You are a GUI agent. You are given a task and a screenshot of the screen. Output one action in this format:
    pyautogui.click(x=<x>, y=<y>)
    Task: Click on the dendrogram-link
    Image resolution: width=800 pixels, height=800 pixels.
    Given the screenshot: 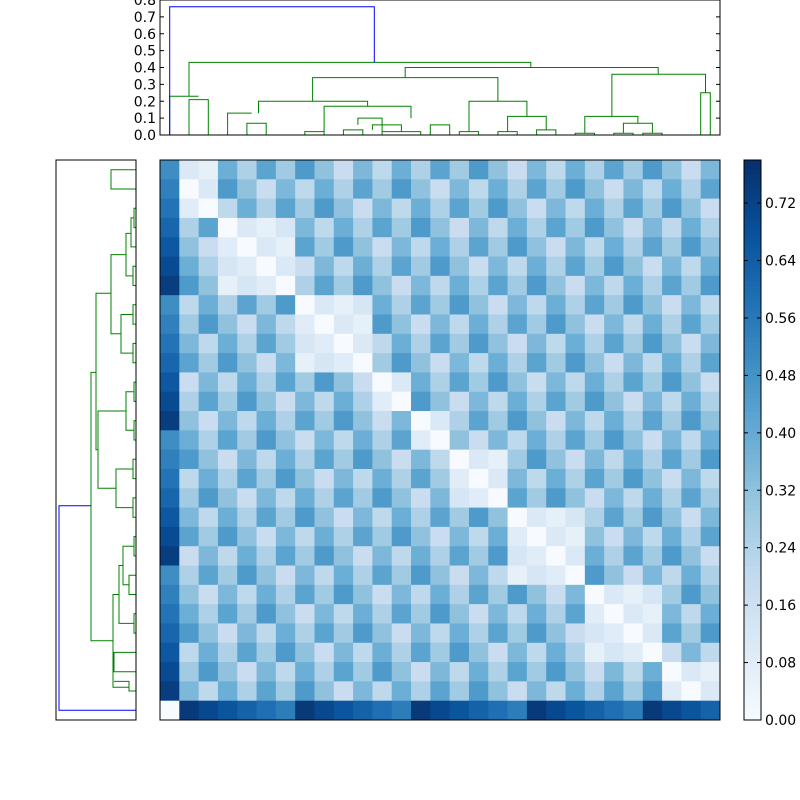 What is the action you would take?
    pyautogui.click(x=198, y=117)
    